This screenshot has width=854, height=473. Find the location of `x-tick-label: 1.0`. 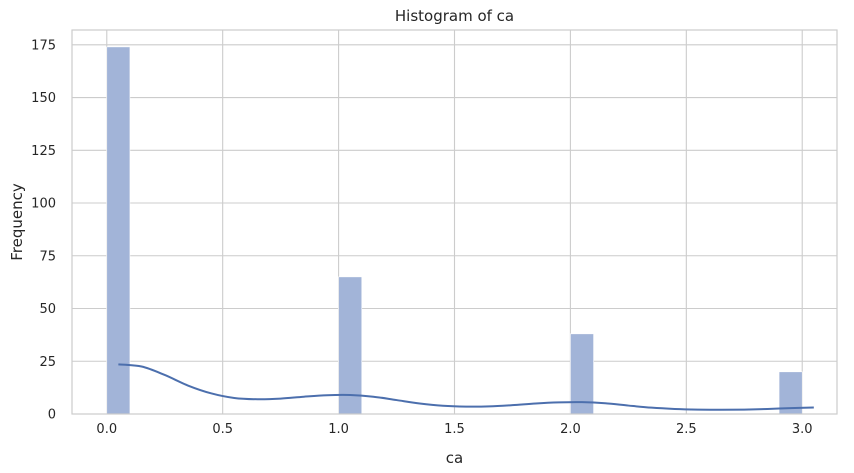

x-tick-label: 1.0 is located at coordinates (338, 429).